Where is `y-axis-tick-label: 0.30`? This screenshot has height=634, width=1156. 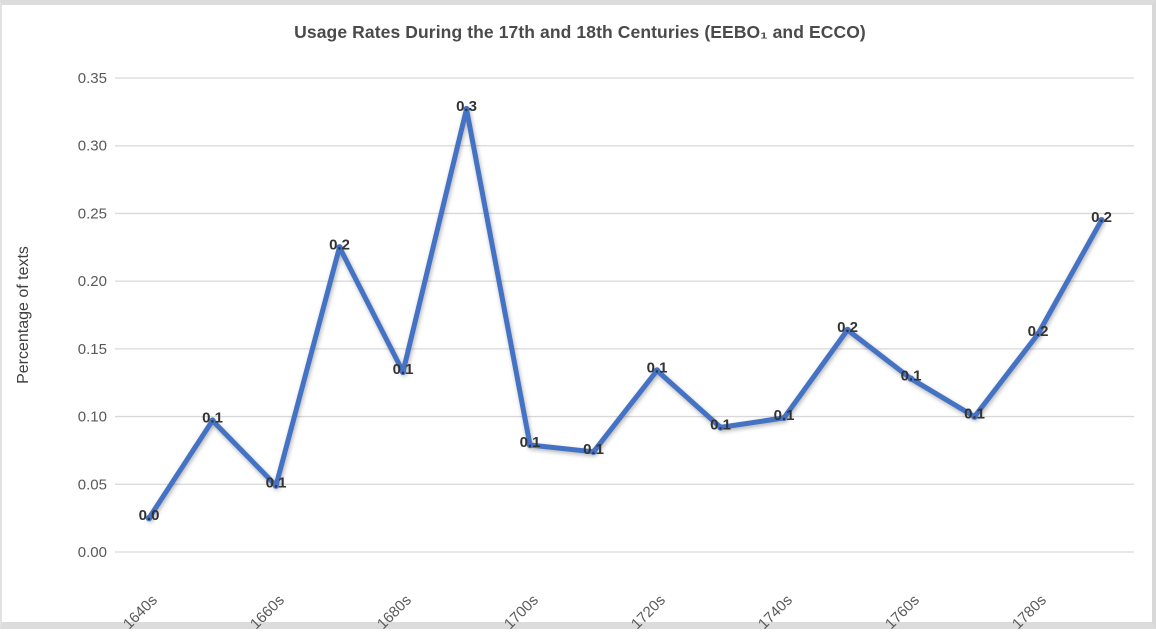
y-axis-tick-label: 0.30 is located at coordinates (92, 146).